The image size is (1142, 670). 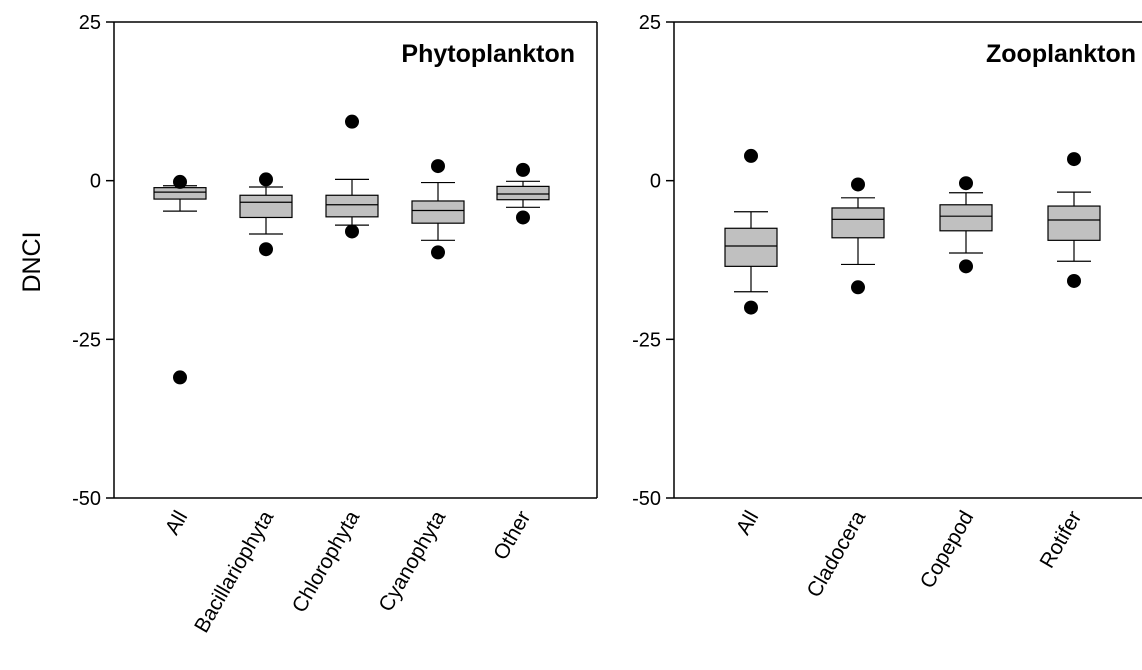 I want to click on box-other, so click(x=523, y=193).